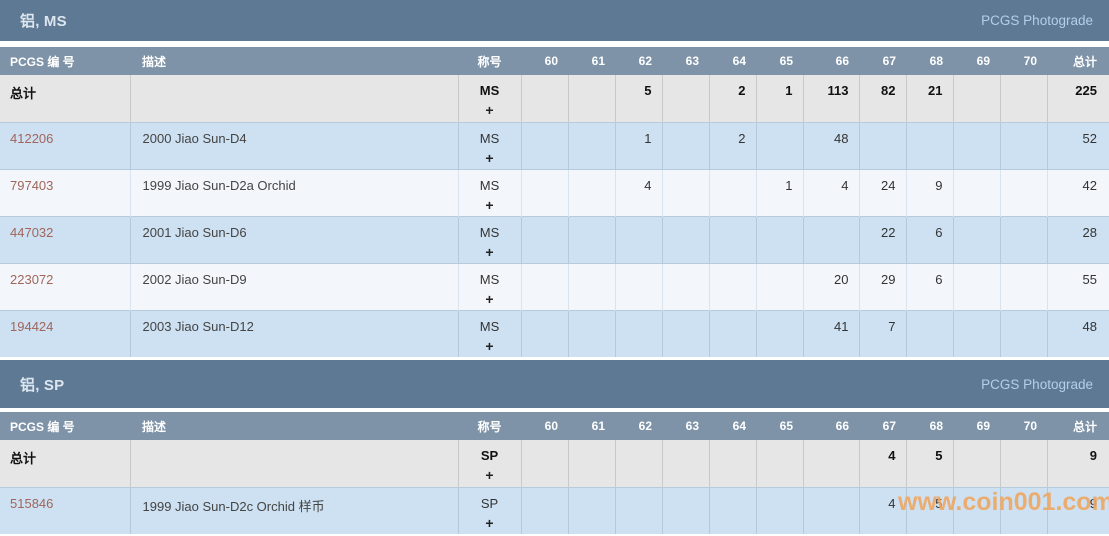  I want to click on grade-column-header: 61, so click(591, 61).